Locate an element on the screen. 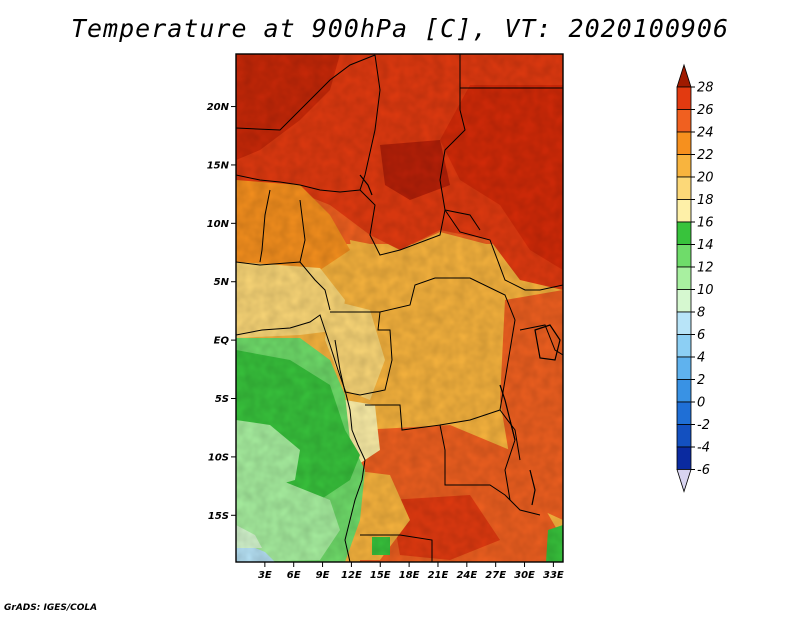 This screenshot has width=800, height=618. longitude-axis: 3E 6E 9E 12E 15E 18E 21E 24E 27E 30E 33E is located at coordinates (411, 571).